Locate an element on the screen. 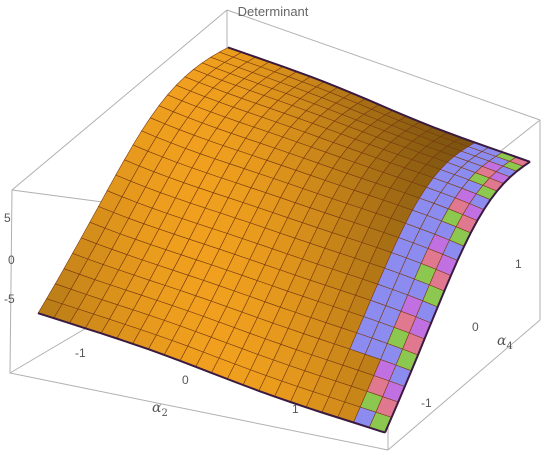  x-tick-0: 0 is located at coordinates (185, 380).